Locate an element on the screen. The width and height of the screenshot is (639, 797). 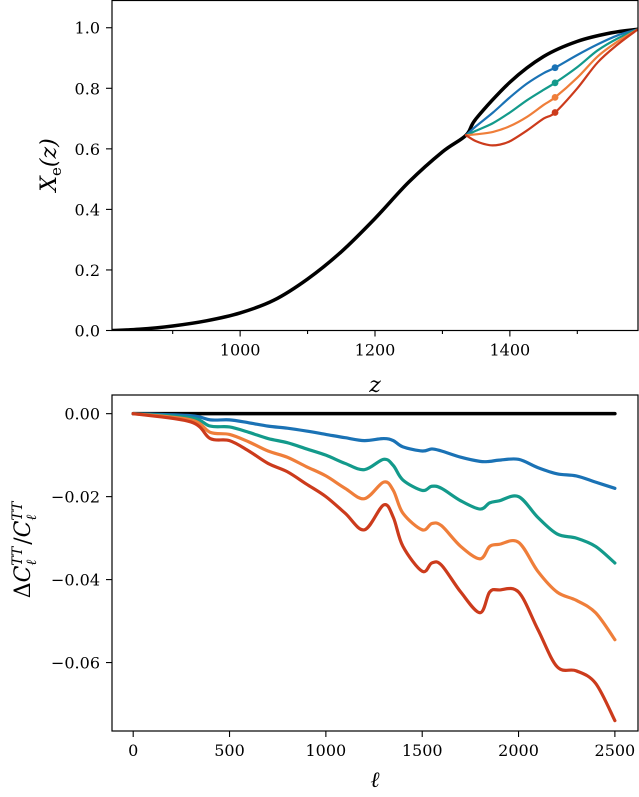
top-series-orange is located at coordinates (551, 82).